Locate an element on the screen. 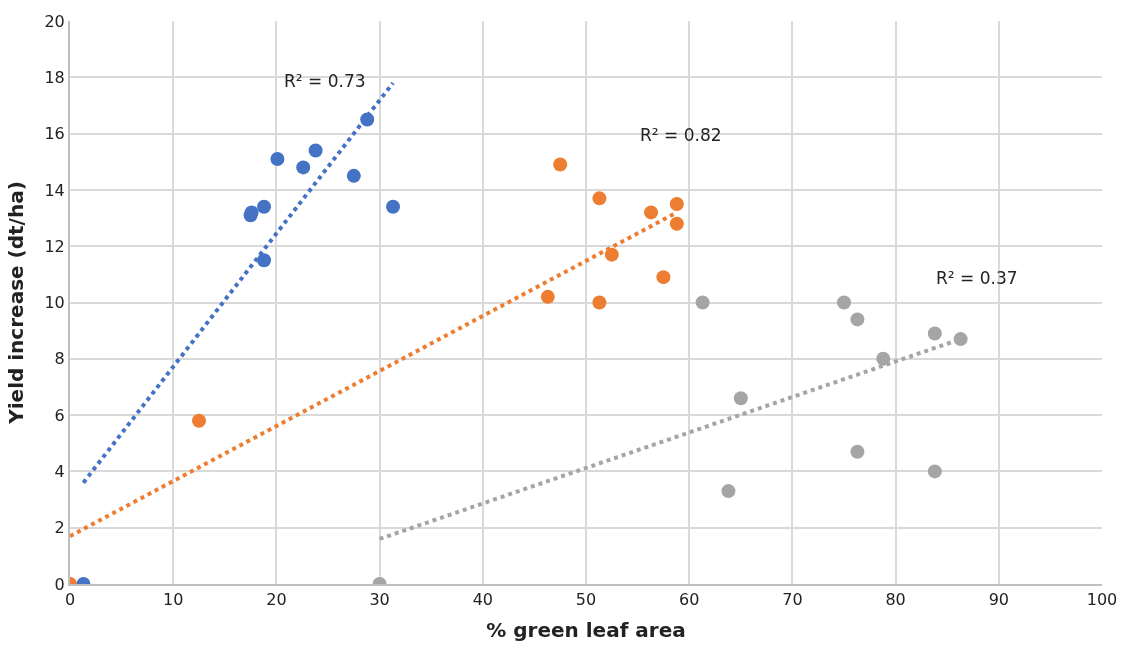 This screenshot has width=1129, height=659. annotation: R² = 0.37 is located at coordinates (977, 278).